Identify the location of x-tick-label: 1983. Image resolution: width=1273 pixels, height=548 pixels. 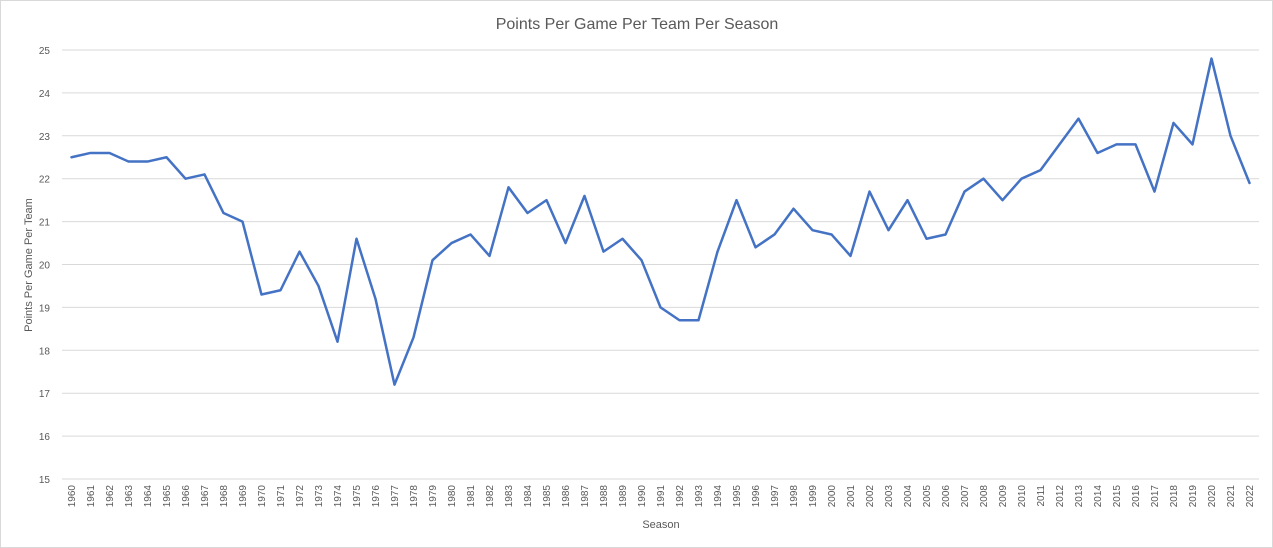
(509, 496).